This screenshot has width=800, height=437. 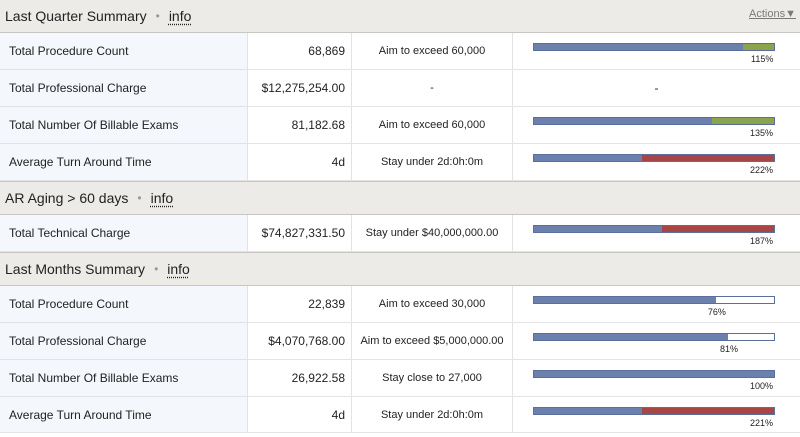 I want to click on progress-percent: 100%, so click(x=762, y=386).